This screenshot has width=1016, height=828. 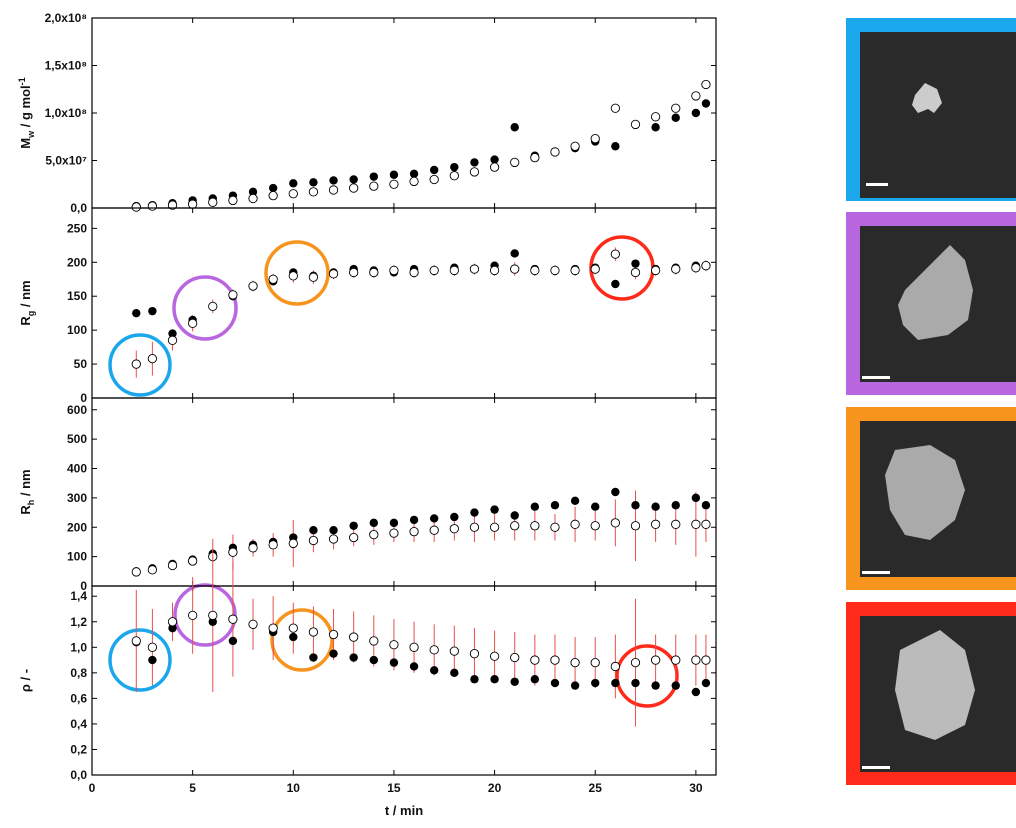 What do you see at coordinates (25, 321) in the screenshot?
I see `label-main: R` at bounding box center [25, 321].